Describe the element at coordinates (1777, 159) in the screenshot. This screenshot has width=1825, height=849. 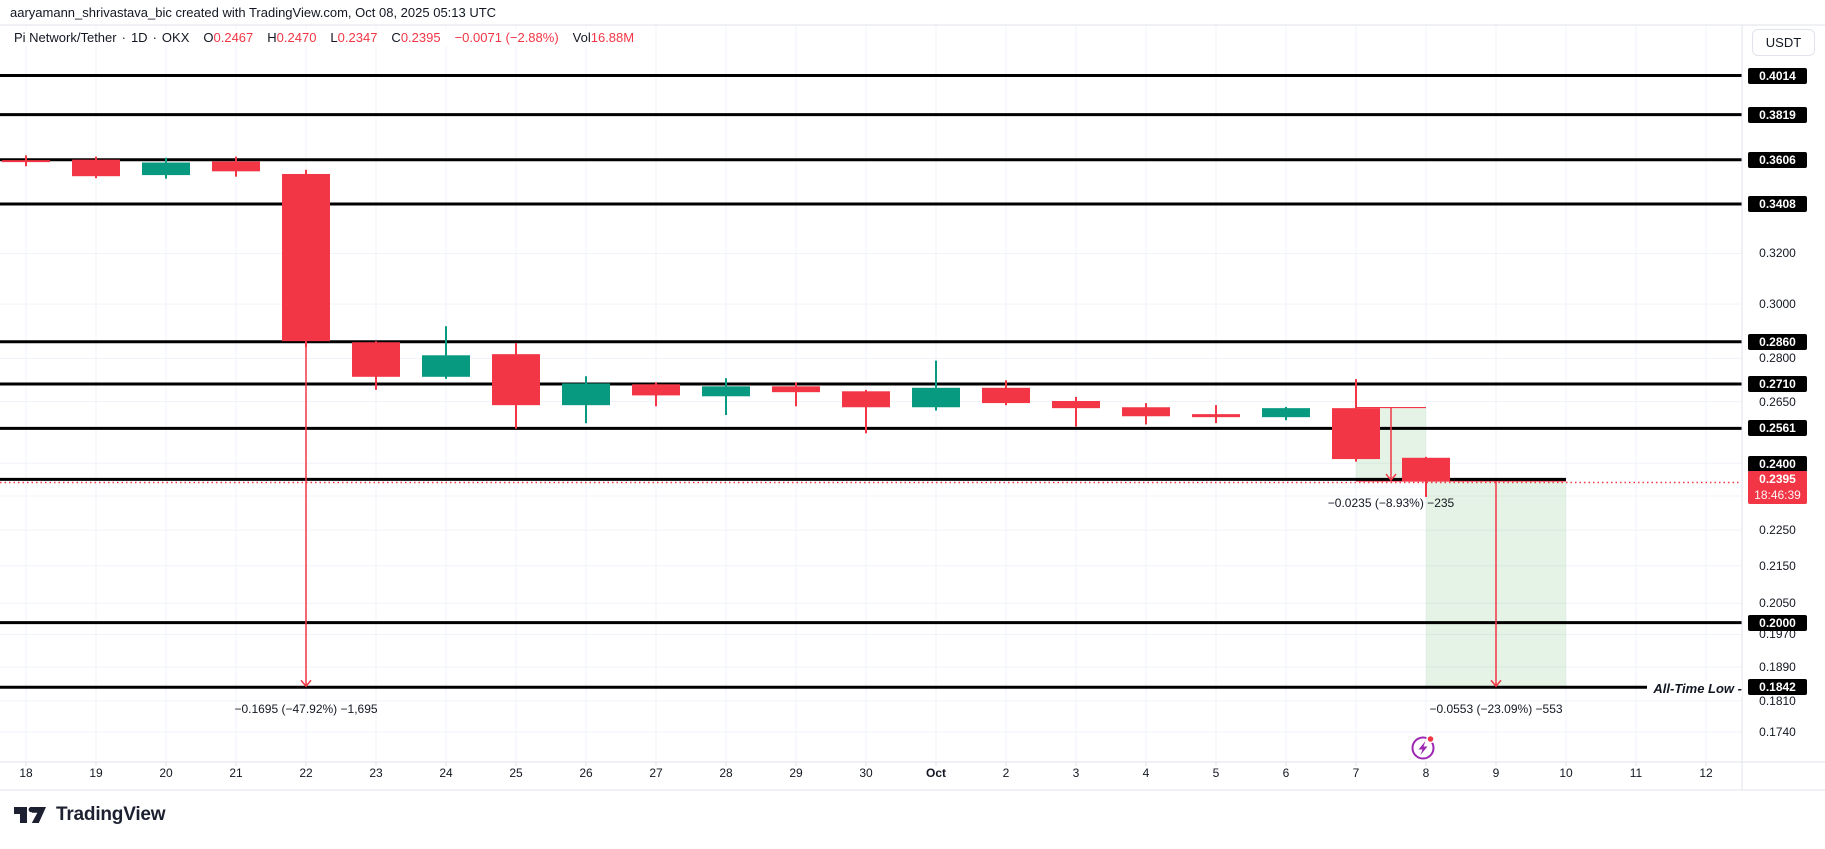
I see `price-line-badge: 0.3606` at that location.